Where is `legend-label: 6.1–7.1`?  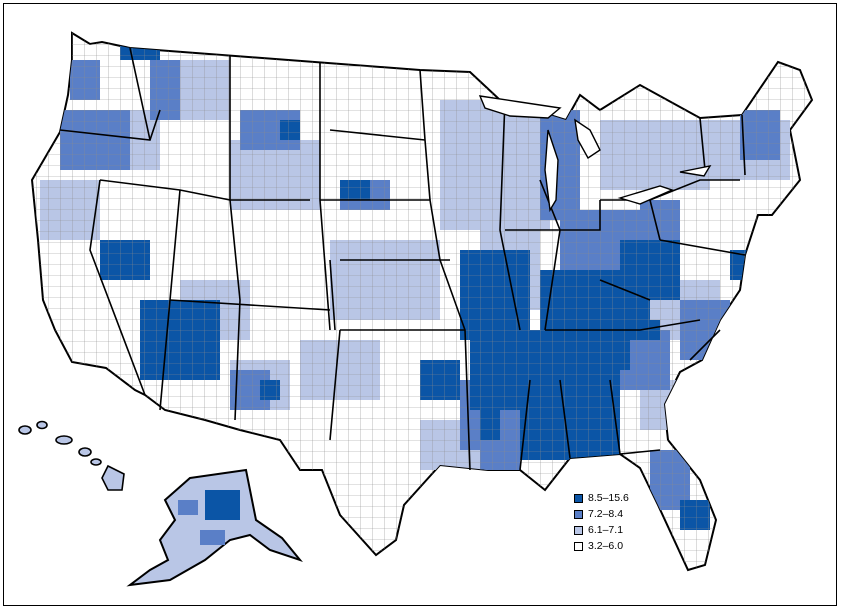
legend-label: 6.1–7.1 is located at coordinates (606, 530).